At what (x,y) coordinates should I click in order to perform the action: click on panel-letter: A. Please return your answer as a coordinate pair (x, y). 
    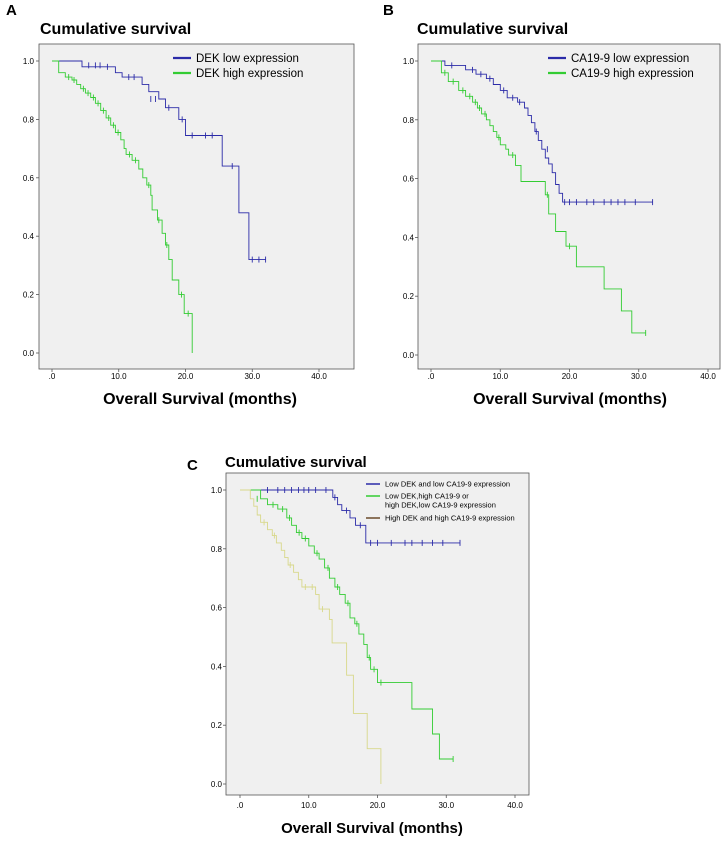
    Looking at the image, I should click on (11, 10).